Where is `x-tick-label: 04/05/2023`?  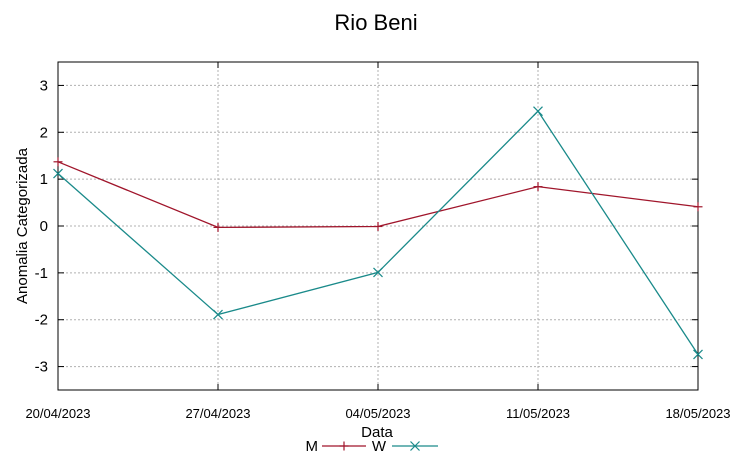
x-tick-label: 04/05/2023 is located at coordinates (377, 413).